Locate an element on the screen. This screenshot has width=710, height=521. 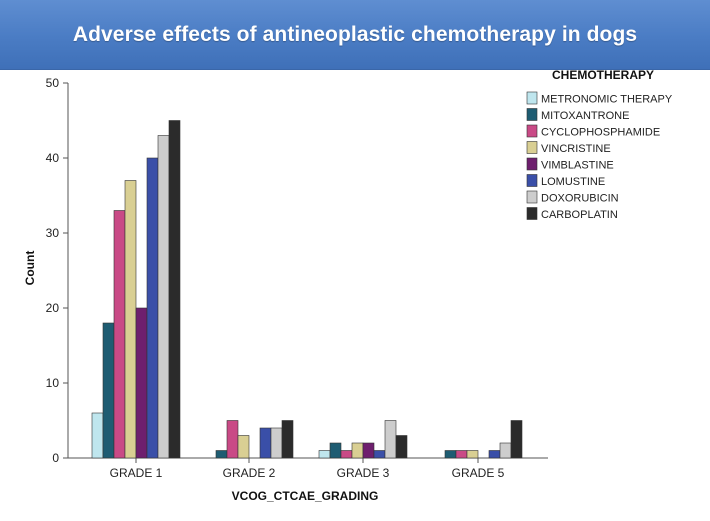
legend-label: CARBOPLATIN is located at coordinates (579, 215).